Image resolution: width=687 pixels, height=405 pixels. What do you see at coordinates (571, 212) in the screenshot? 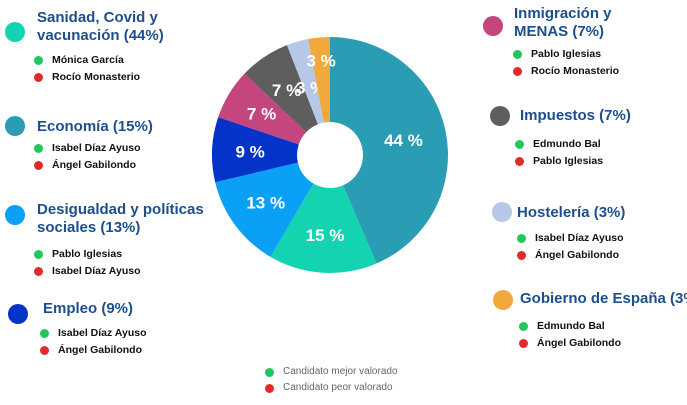
I see `category-title: Hostelería (3%)` at bounding box center [571, 212].